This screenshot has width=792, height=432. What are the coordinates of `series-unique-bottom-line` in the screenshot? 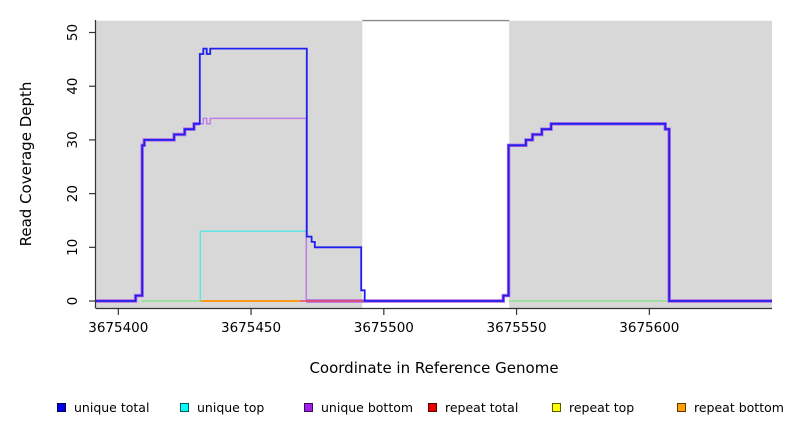 It's located at (253, 209).